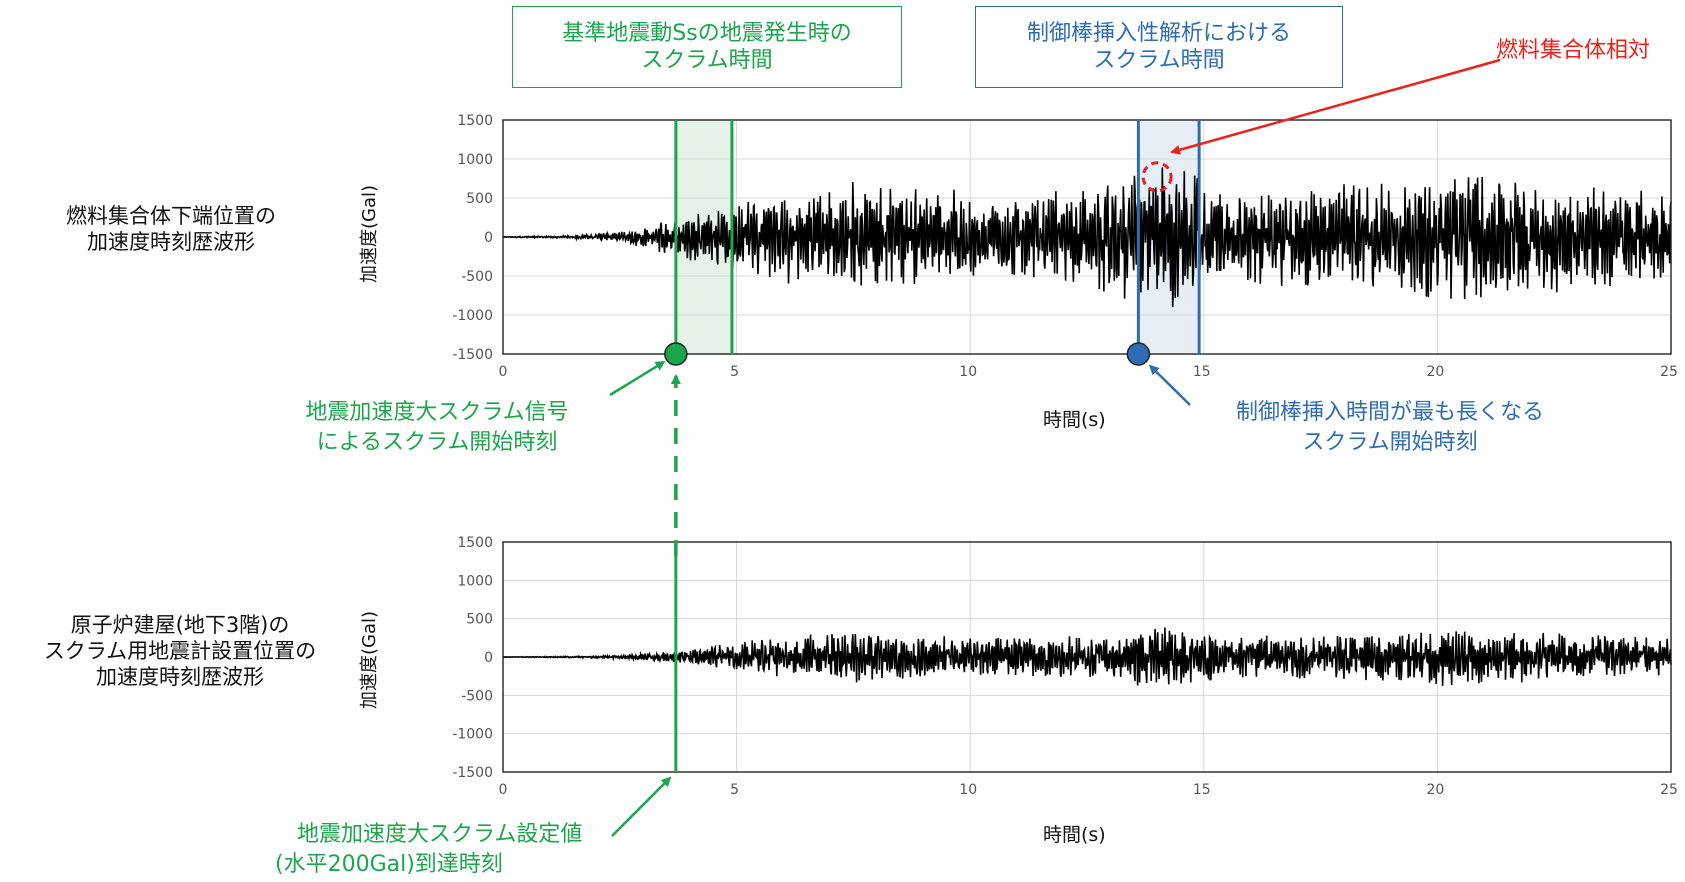 This screenshot has width=1685, height=882. Describe the element at coordinates (1390, 428) in the screenshot. I see `annotation-blue-top: 制御棒挿入時間が最も長くなる スクラム開始時刻` at that location.